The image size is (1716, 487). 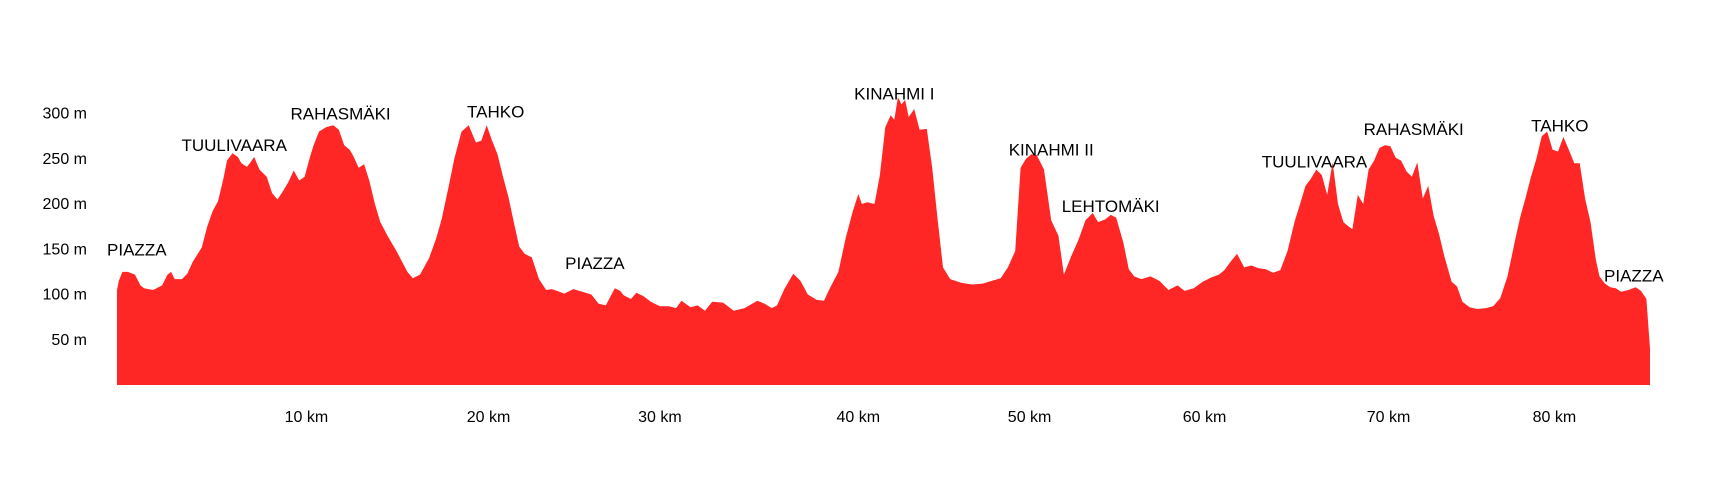 I want to click on x-tick-label: 70 km, so click(x=1389, y=417).